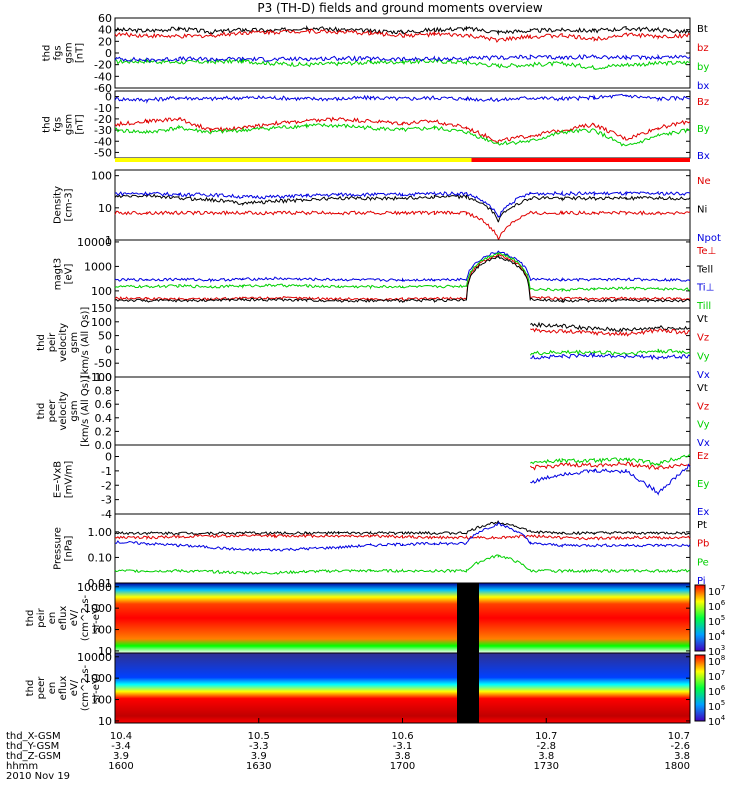  I want to click on y-axis-label: E=-VxB, so click(58, 479).